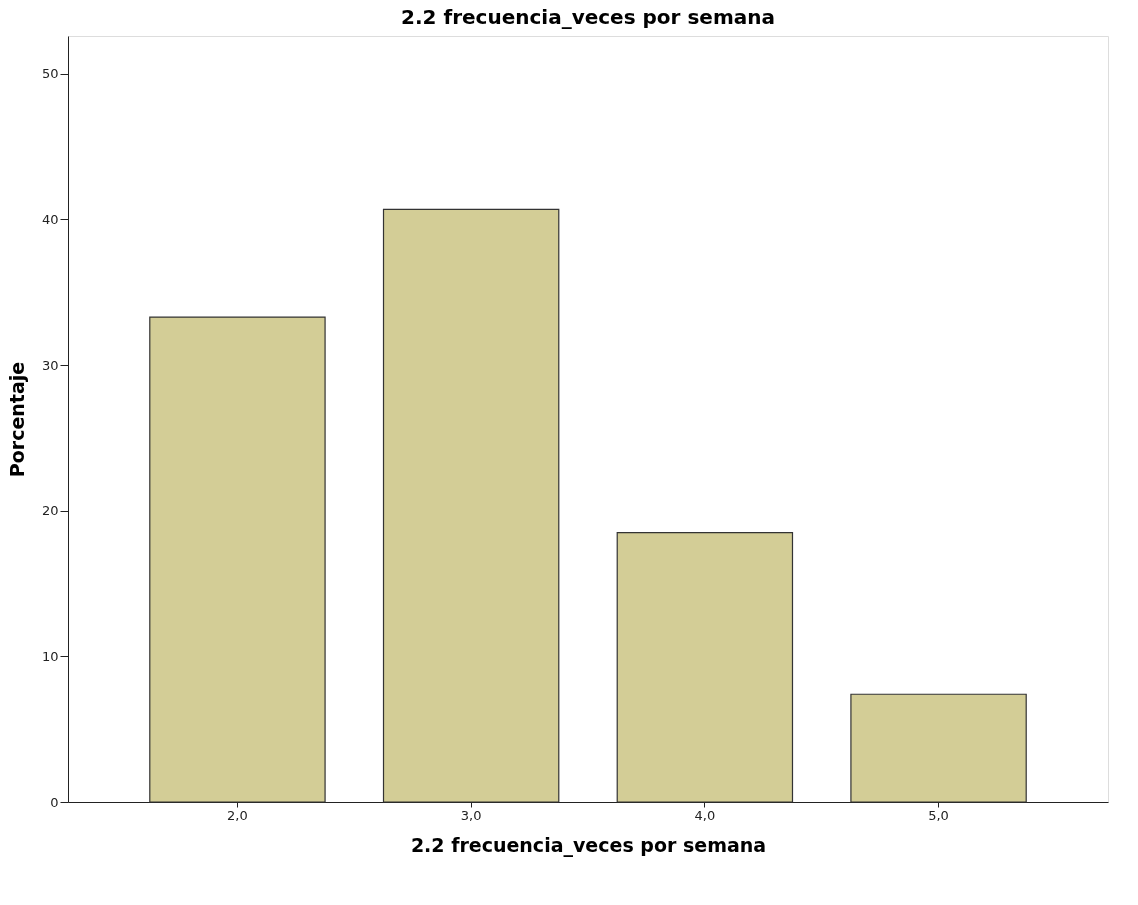 This screenshot has width=1138, height=905. What do you see at coordinates (237, 815) in the screenshot?
I see `x-tick-label: 2,0` at bounding box center [237, 815].